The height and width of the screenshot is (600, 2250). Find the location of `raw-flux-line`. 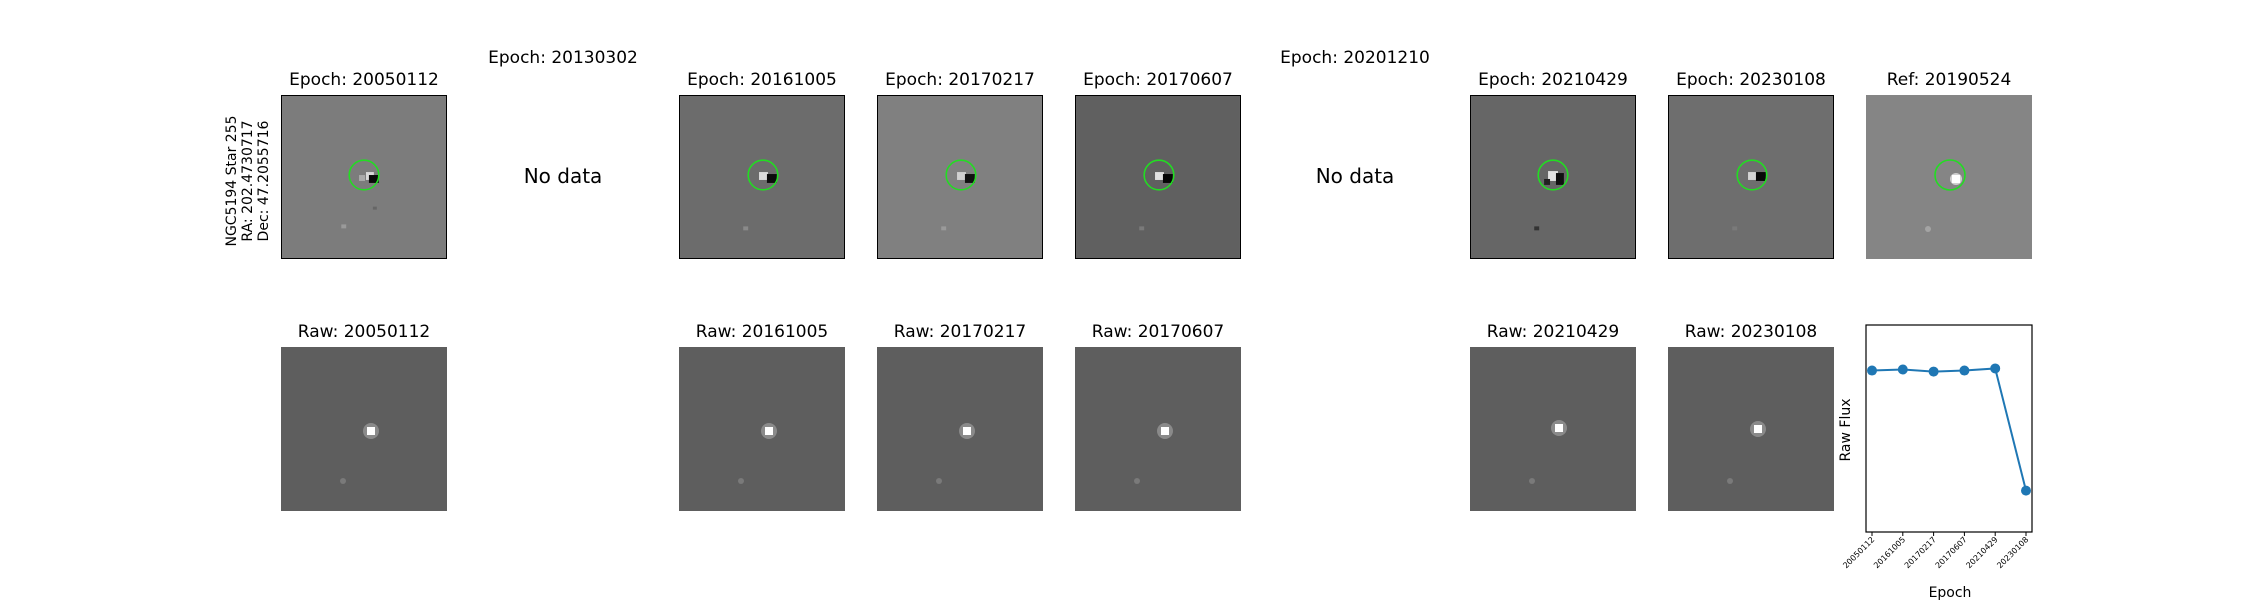

raw-flux-line is located at coordinates (1949, 429).